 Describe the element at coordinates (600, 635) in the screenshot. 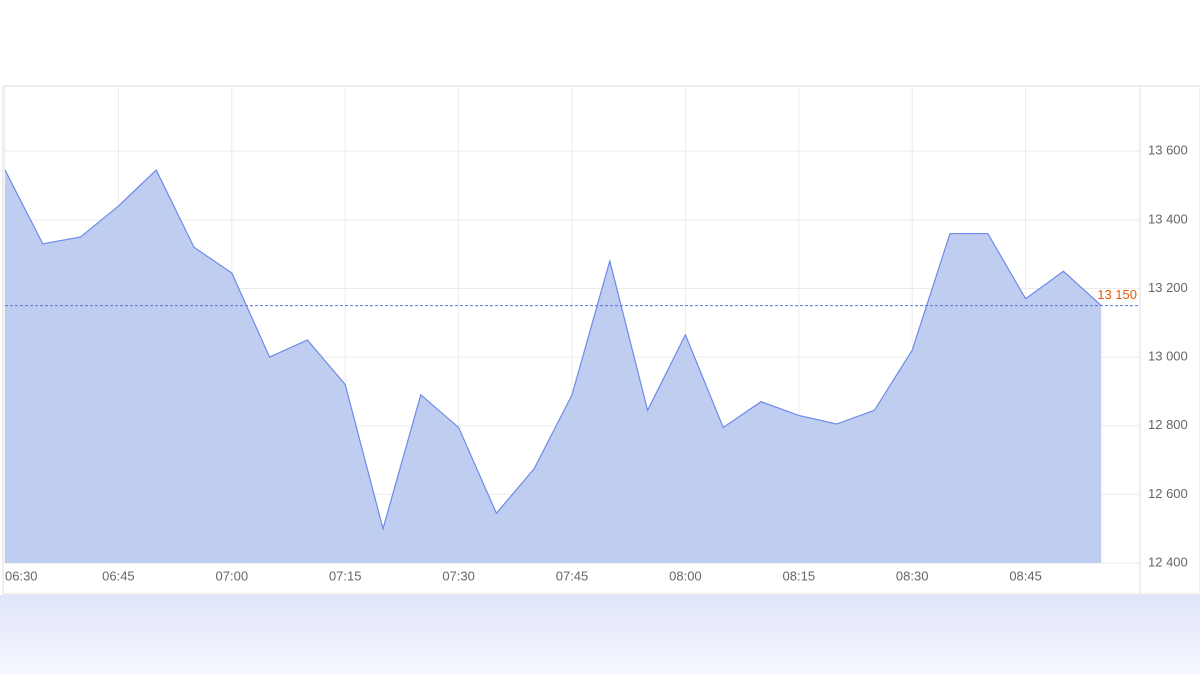

I see `background-band` at that location.